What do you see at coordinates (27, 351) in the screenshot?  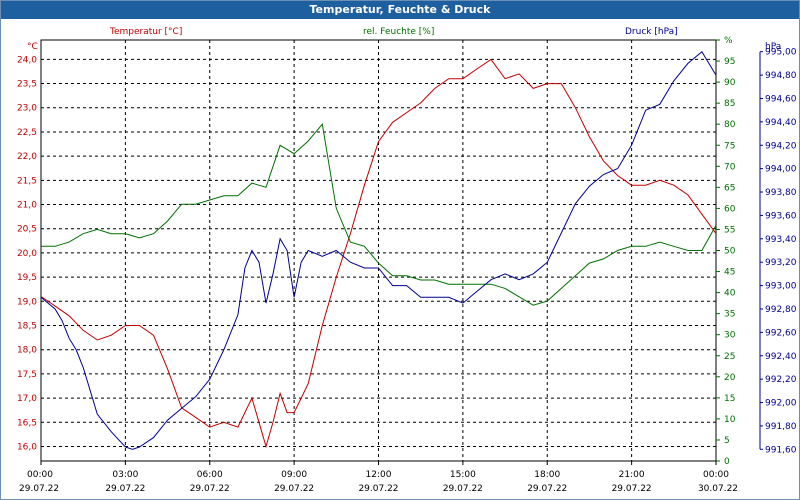 I see `temperature-tick-label: 18,0` at bounding box center [27, 351].